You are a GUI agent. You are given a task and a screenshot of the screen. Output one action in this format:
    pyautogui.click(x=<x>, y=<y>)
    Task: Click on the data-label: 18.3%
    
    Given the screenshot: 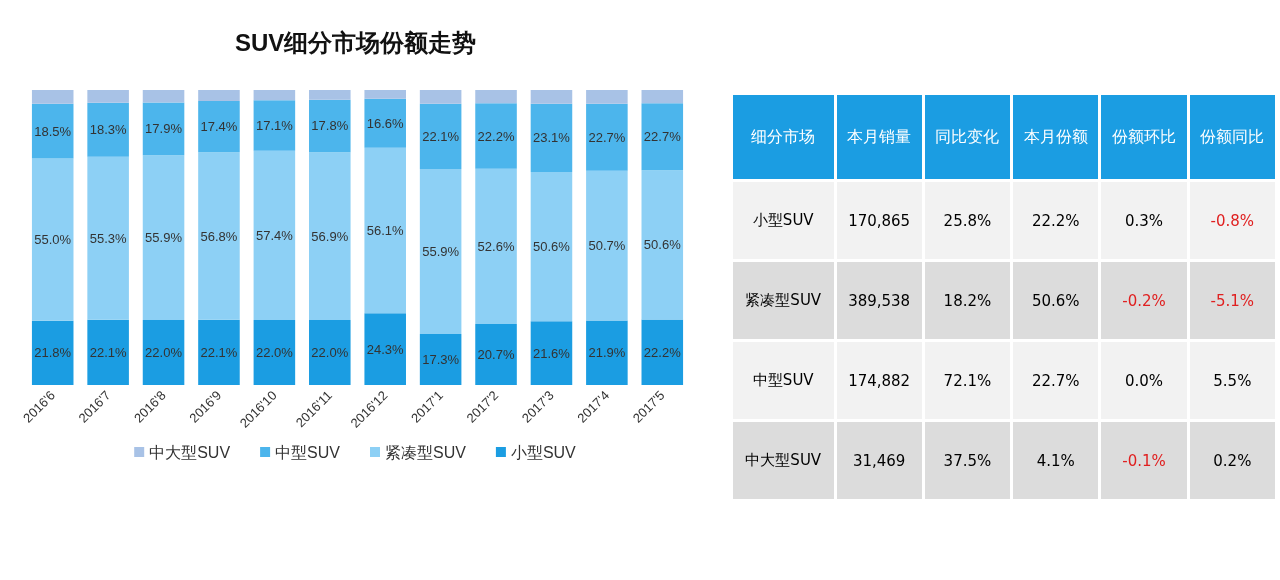 What is the action you would take?
    pyautogui.click(x=108, y=130)
    